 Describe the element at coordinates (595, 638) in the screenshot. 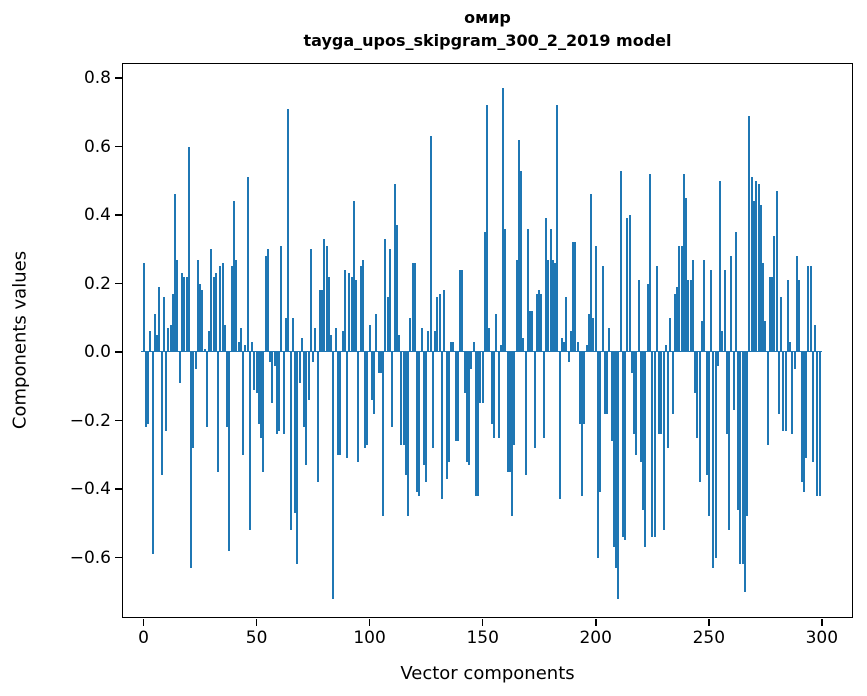

I see `x-tick-label: 200` at that location.